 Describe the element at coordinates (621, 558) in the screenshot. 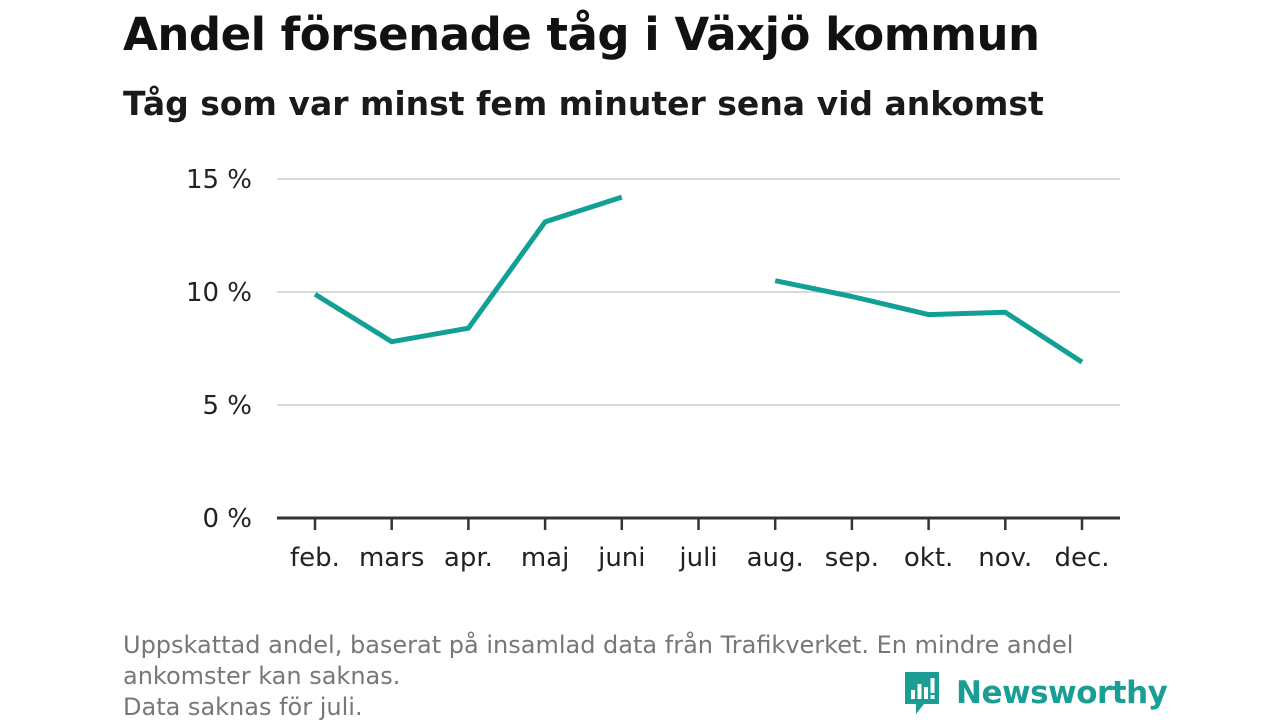

I see `x-tick-label: juni` at that location.